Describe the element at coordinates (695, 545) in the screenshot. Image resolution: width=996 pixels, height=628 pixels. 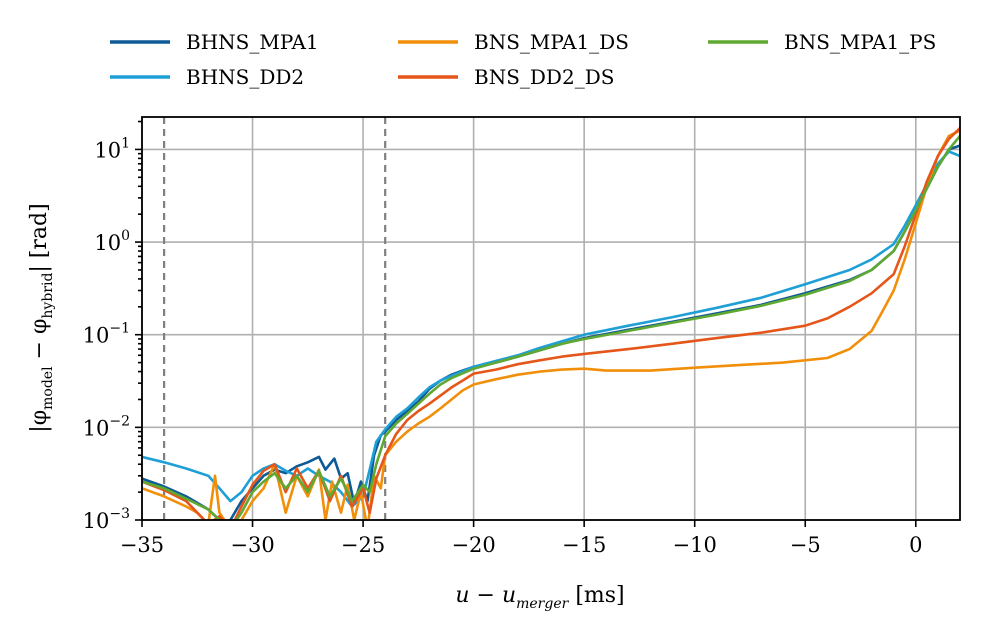
I see `x-tick-label: −10` at that location.